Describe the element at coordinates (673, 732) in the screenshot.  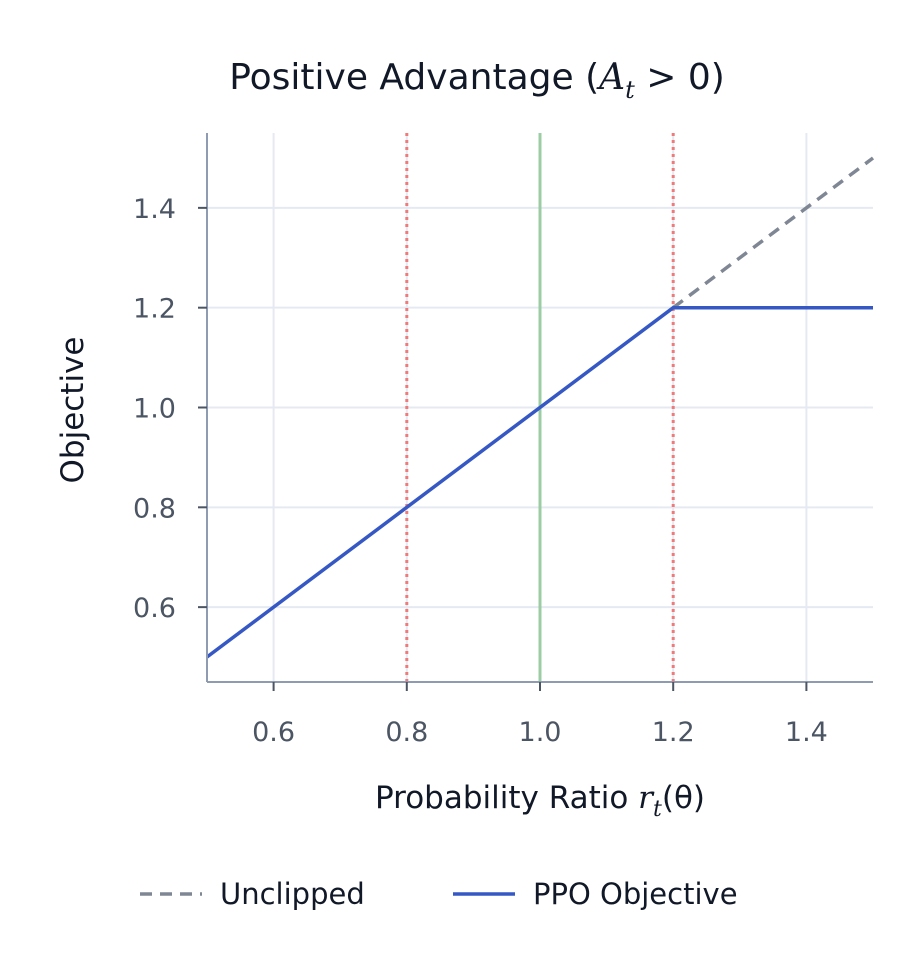
I see `x-tick-label-3: 1.2` at that location.